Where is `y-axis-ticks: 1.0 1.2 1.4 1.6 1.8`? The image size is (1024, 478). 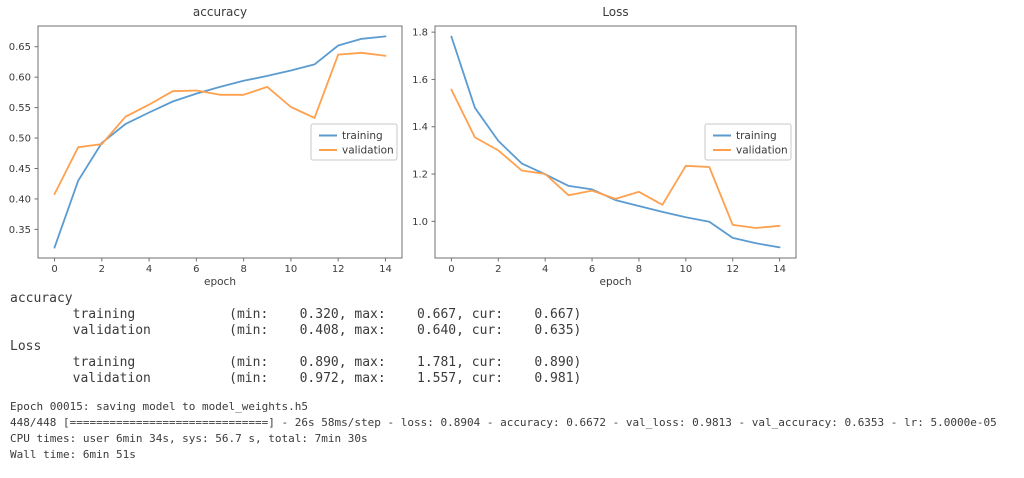
y-axis-ticks: 1.0 1.2 1.4 1.6 1.8 is located at coordinates (423, 128).